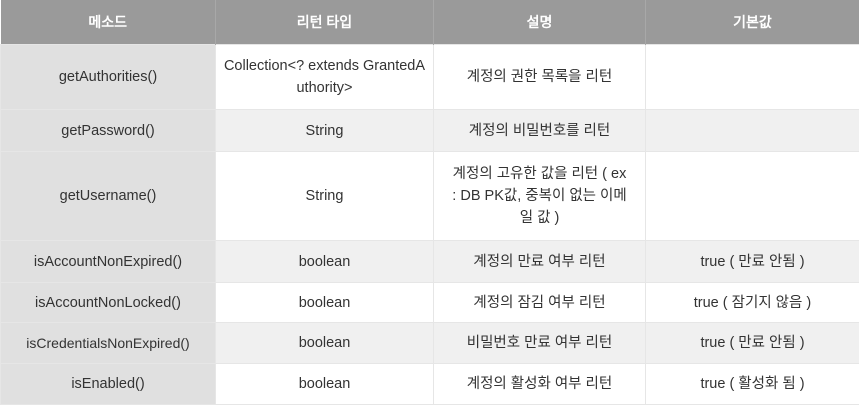 This screenshot has height=405, width=859. What do you see at coordinates (108, 303) in the screenshot?
I see `method-cell: isAccountNonLocked()` at bounding box center [108, 303].